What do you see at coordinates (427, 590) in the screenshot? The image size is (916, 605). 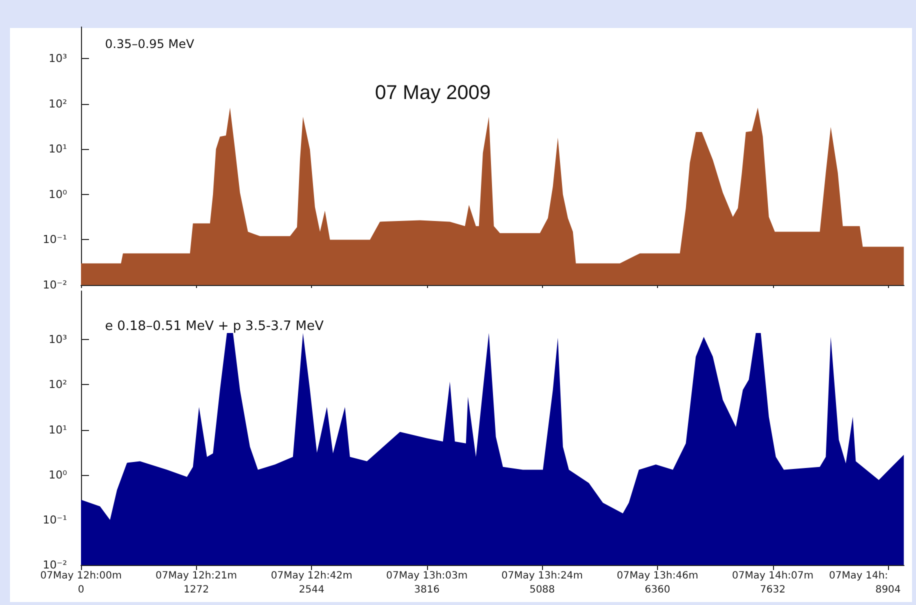 I see `x-tick-label: 3816` at bounding box center [427, 590].